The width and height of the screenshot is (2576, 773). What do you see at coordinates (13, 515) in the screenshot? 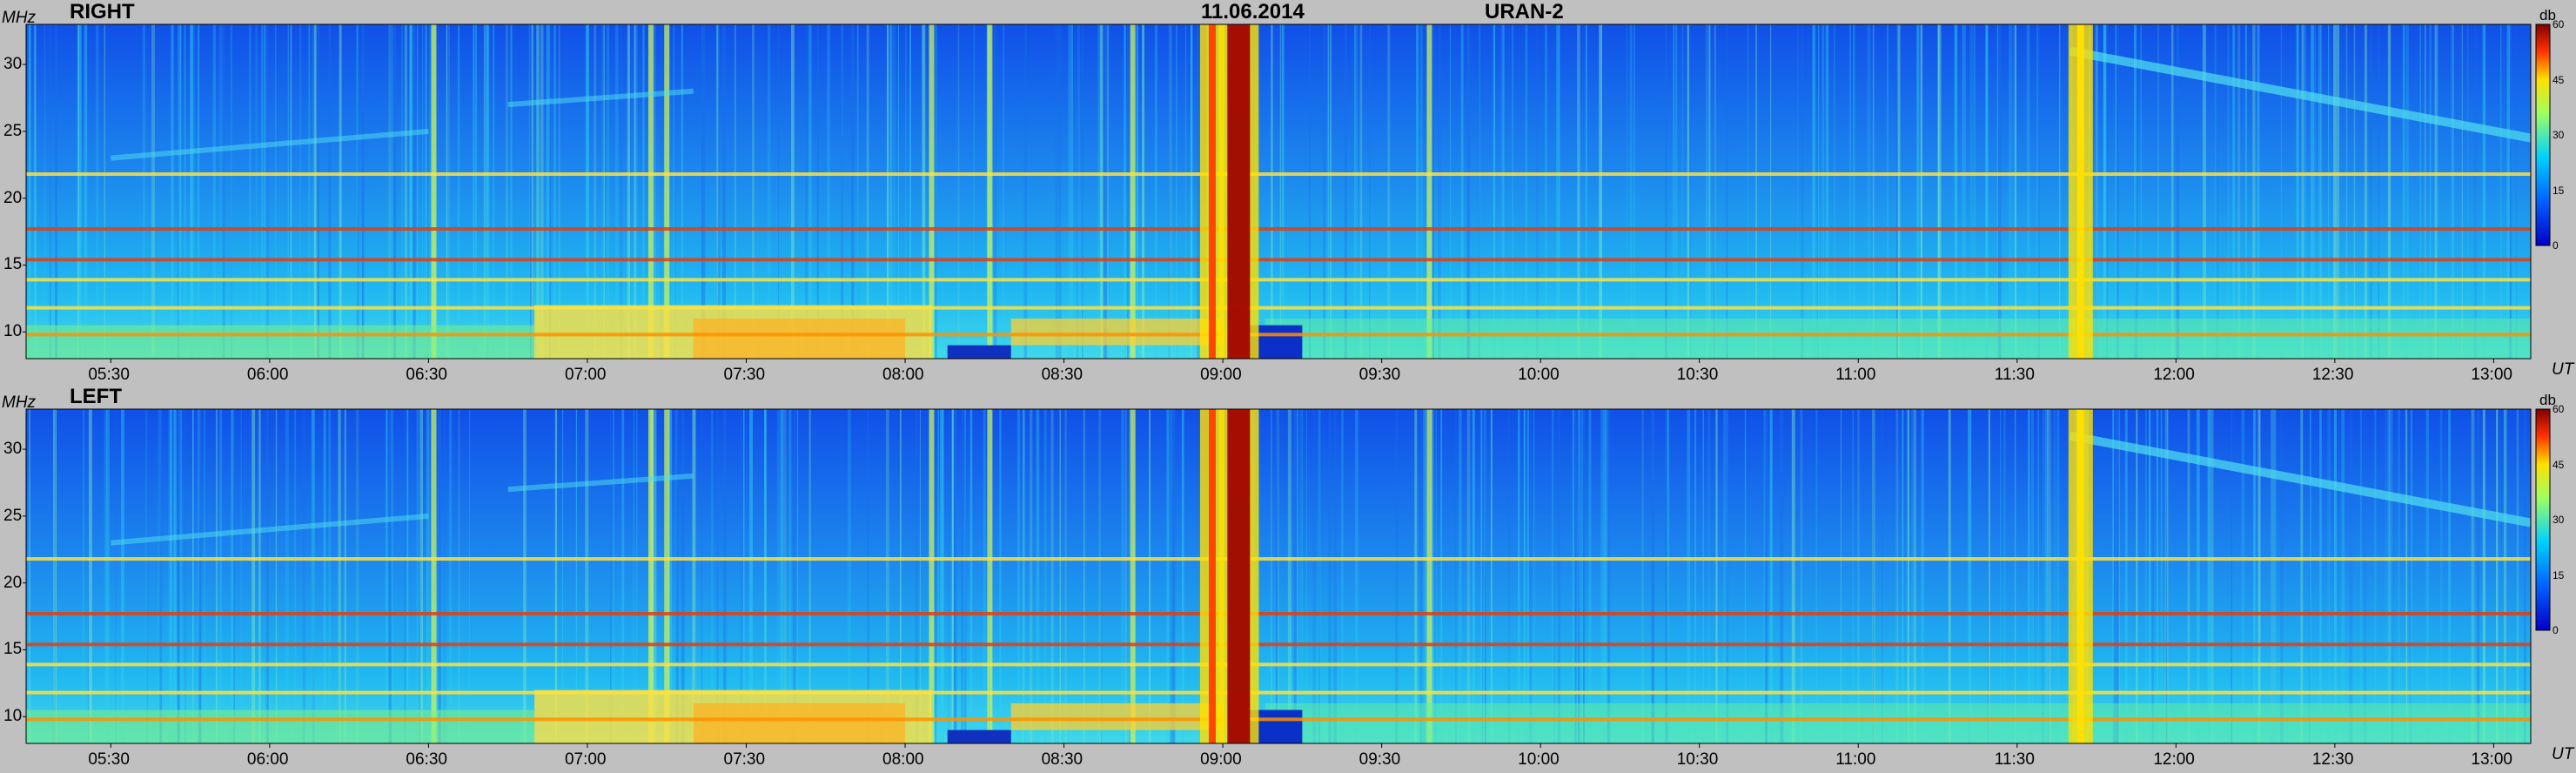
I see `y-tick-label: 25` at bounding box center [13, 515].